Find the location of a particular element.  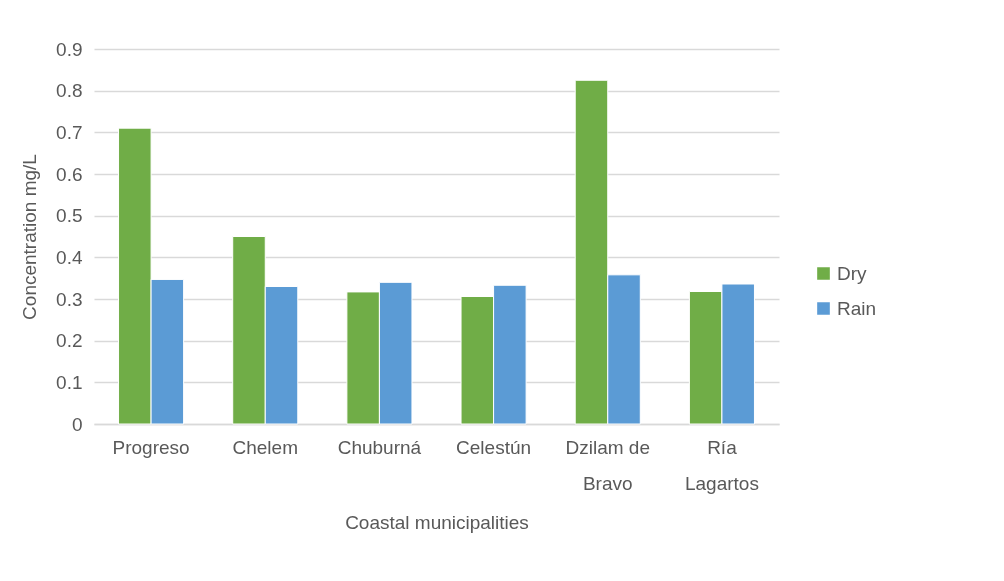

y-tick-label: 0.2 is located at coordinates (69, 341).